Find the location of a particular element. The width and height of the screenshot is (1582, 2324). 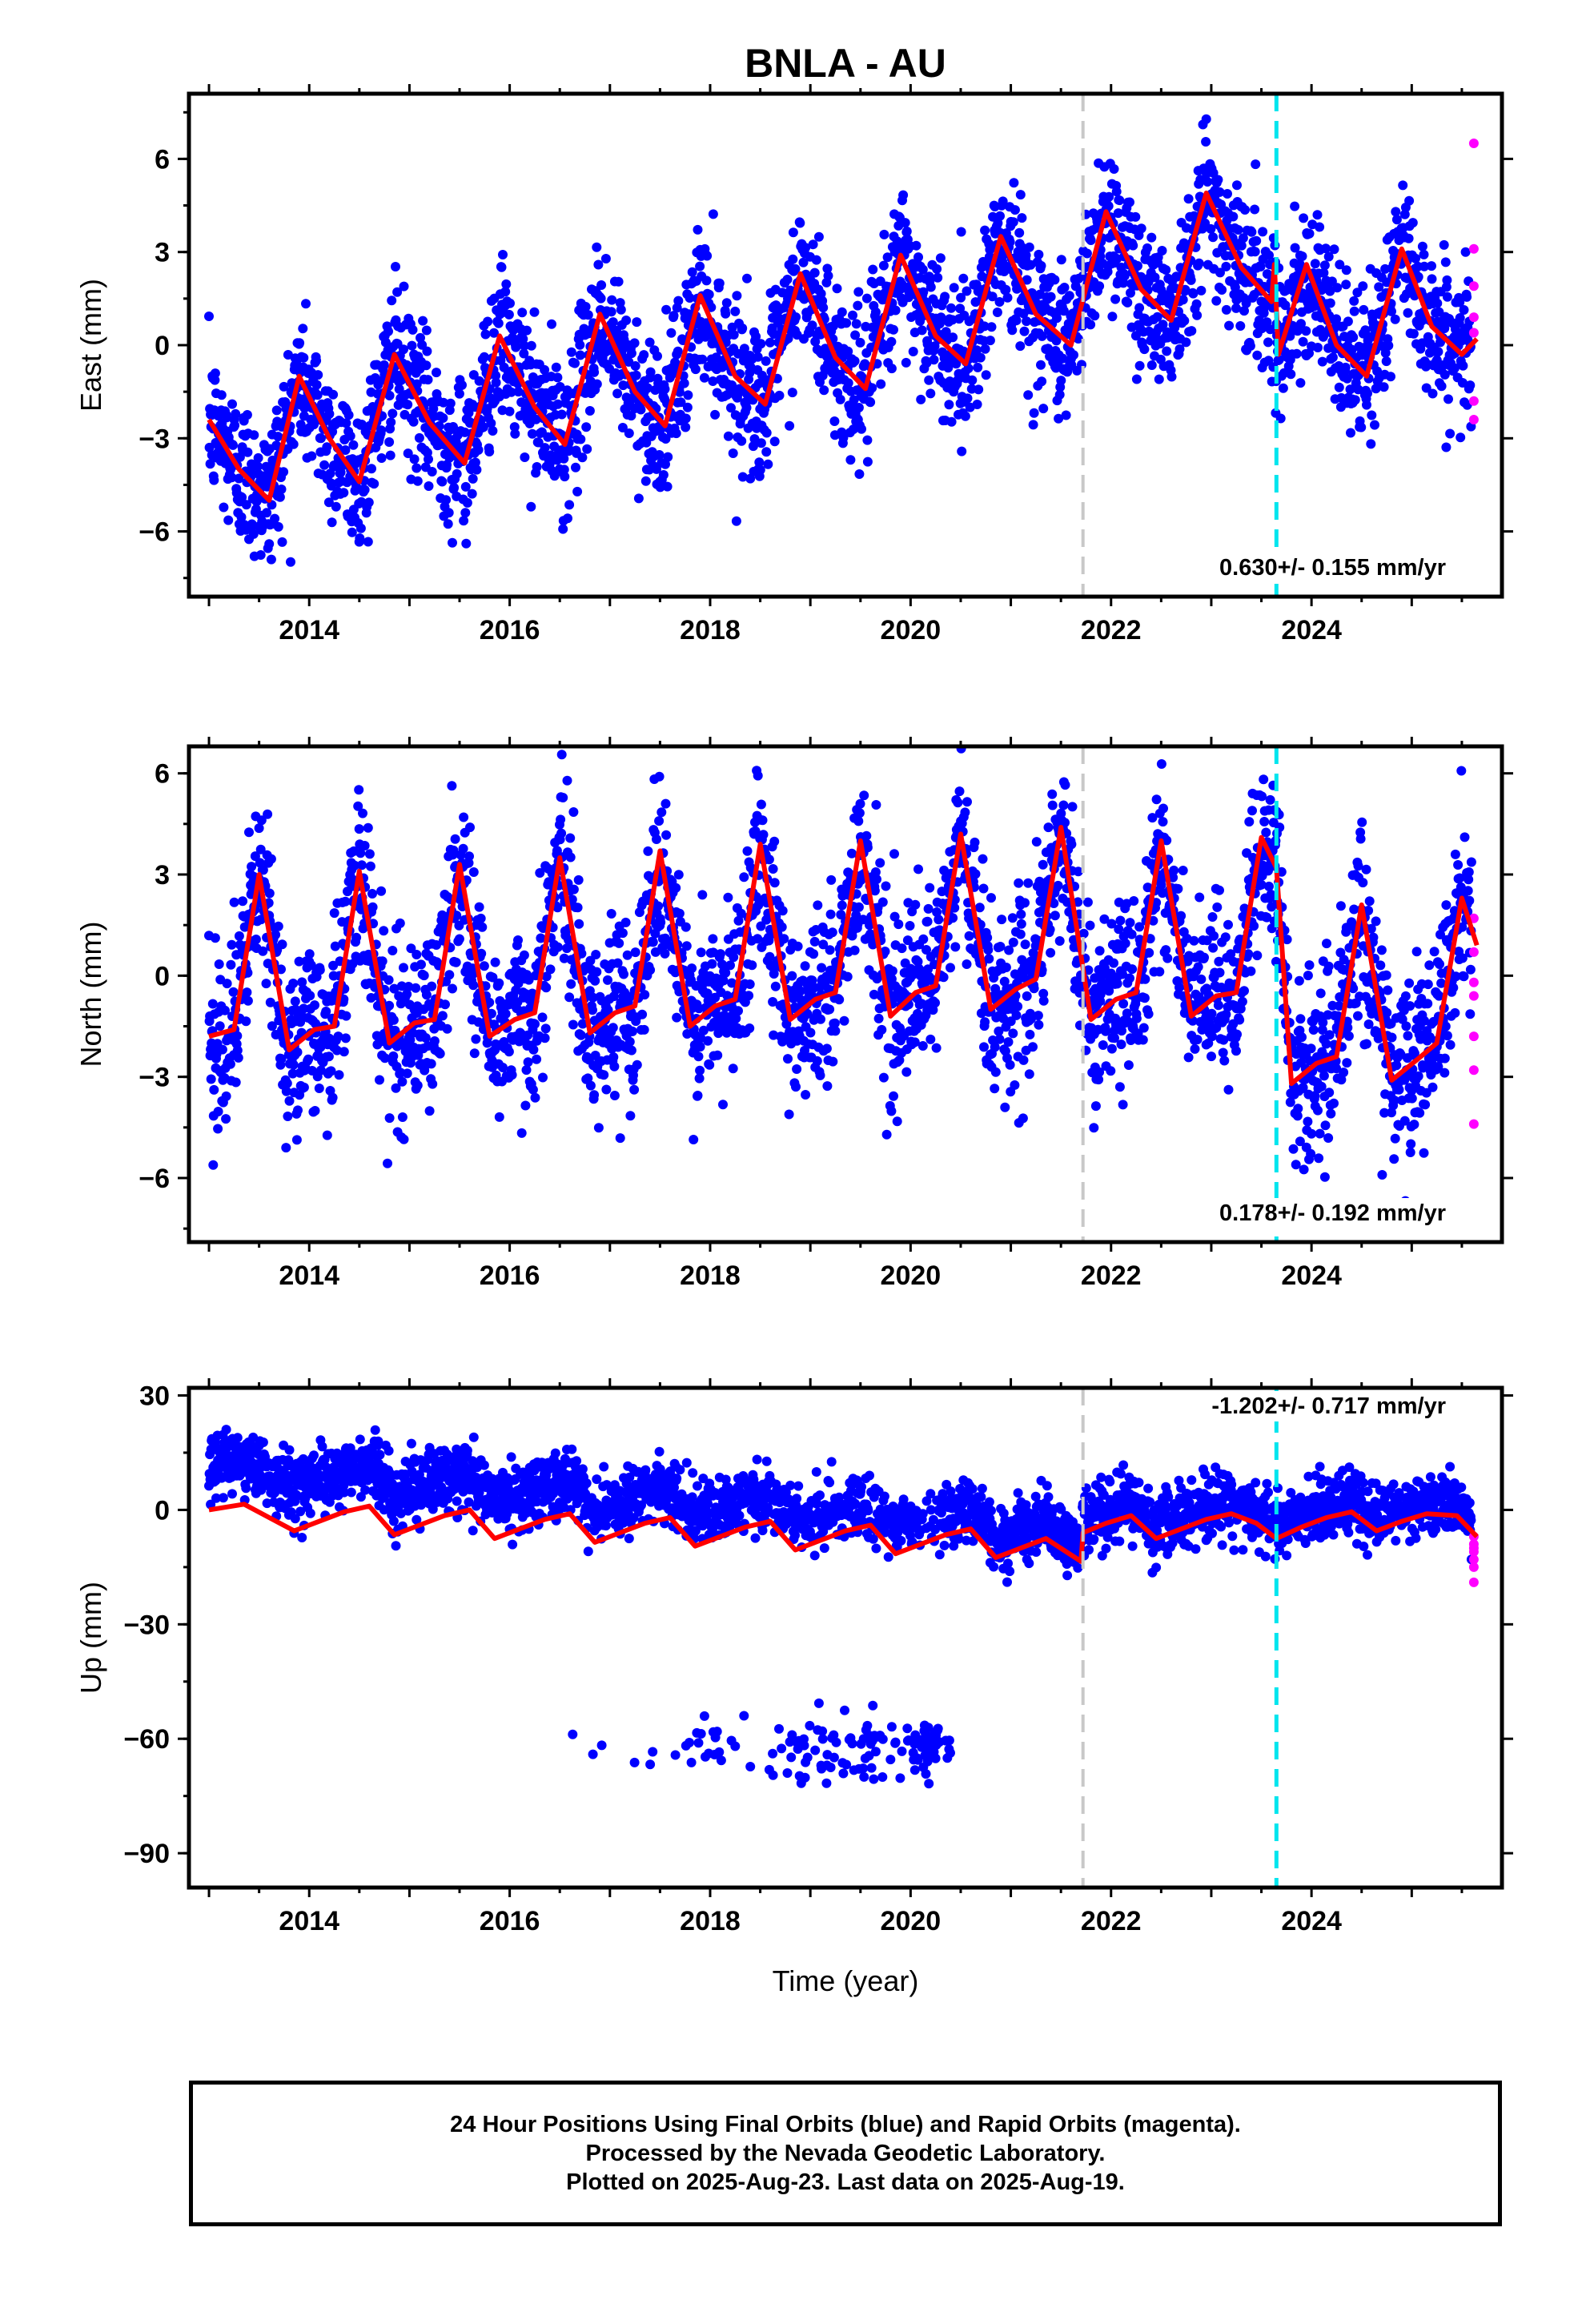

east-x-tick-label: 2020 is located at coordinates (911, 630).